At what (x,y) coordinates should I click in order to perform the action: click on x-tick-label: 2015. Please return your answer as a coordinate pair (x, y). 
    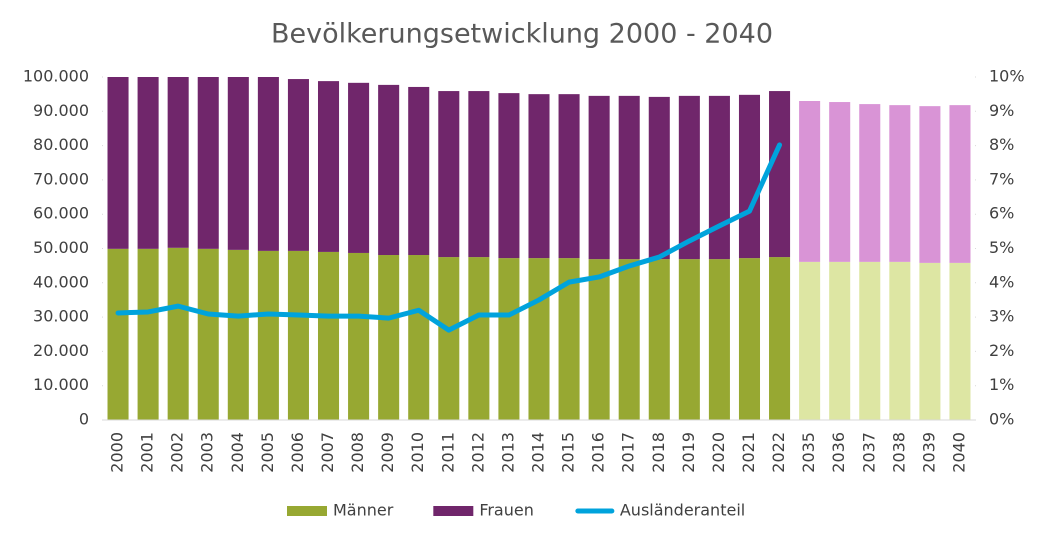
    Looking at the image, I should click on (568, 452).